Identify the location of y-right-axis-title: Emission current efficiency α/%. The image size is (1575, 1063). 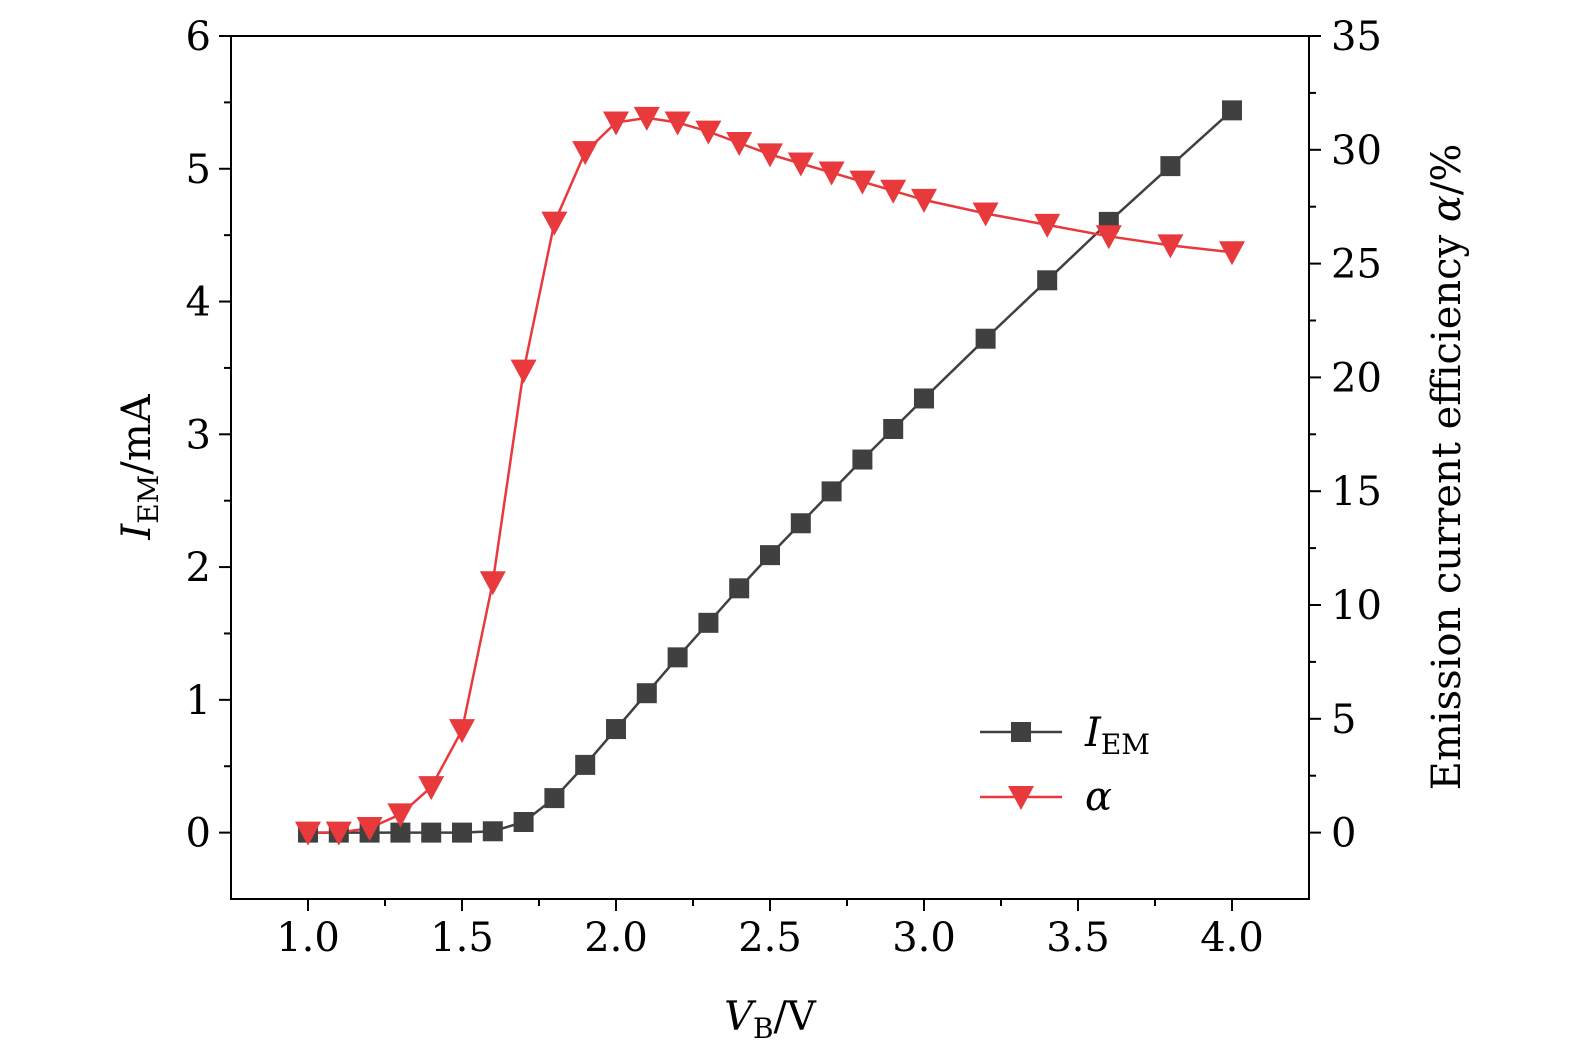
(1447, 467).